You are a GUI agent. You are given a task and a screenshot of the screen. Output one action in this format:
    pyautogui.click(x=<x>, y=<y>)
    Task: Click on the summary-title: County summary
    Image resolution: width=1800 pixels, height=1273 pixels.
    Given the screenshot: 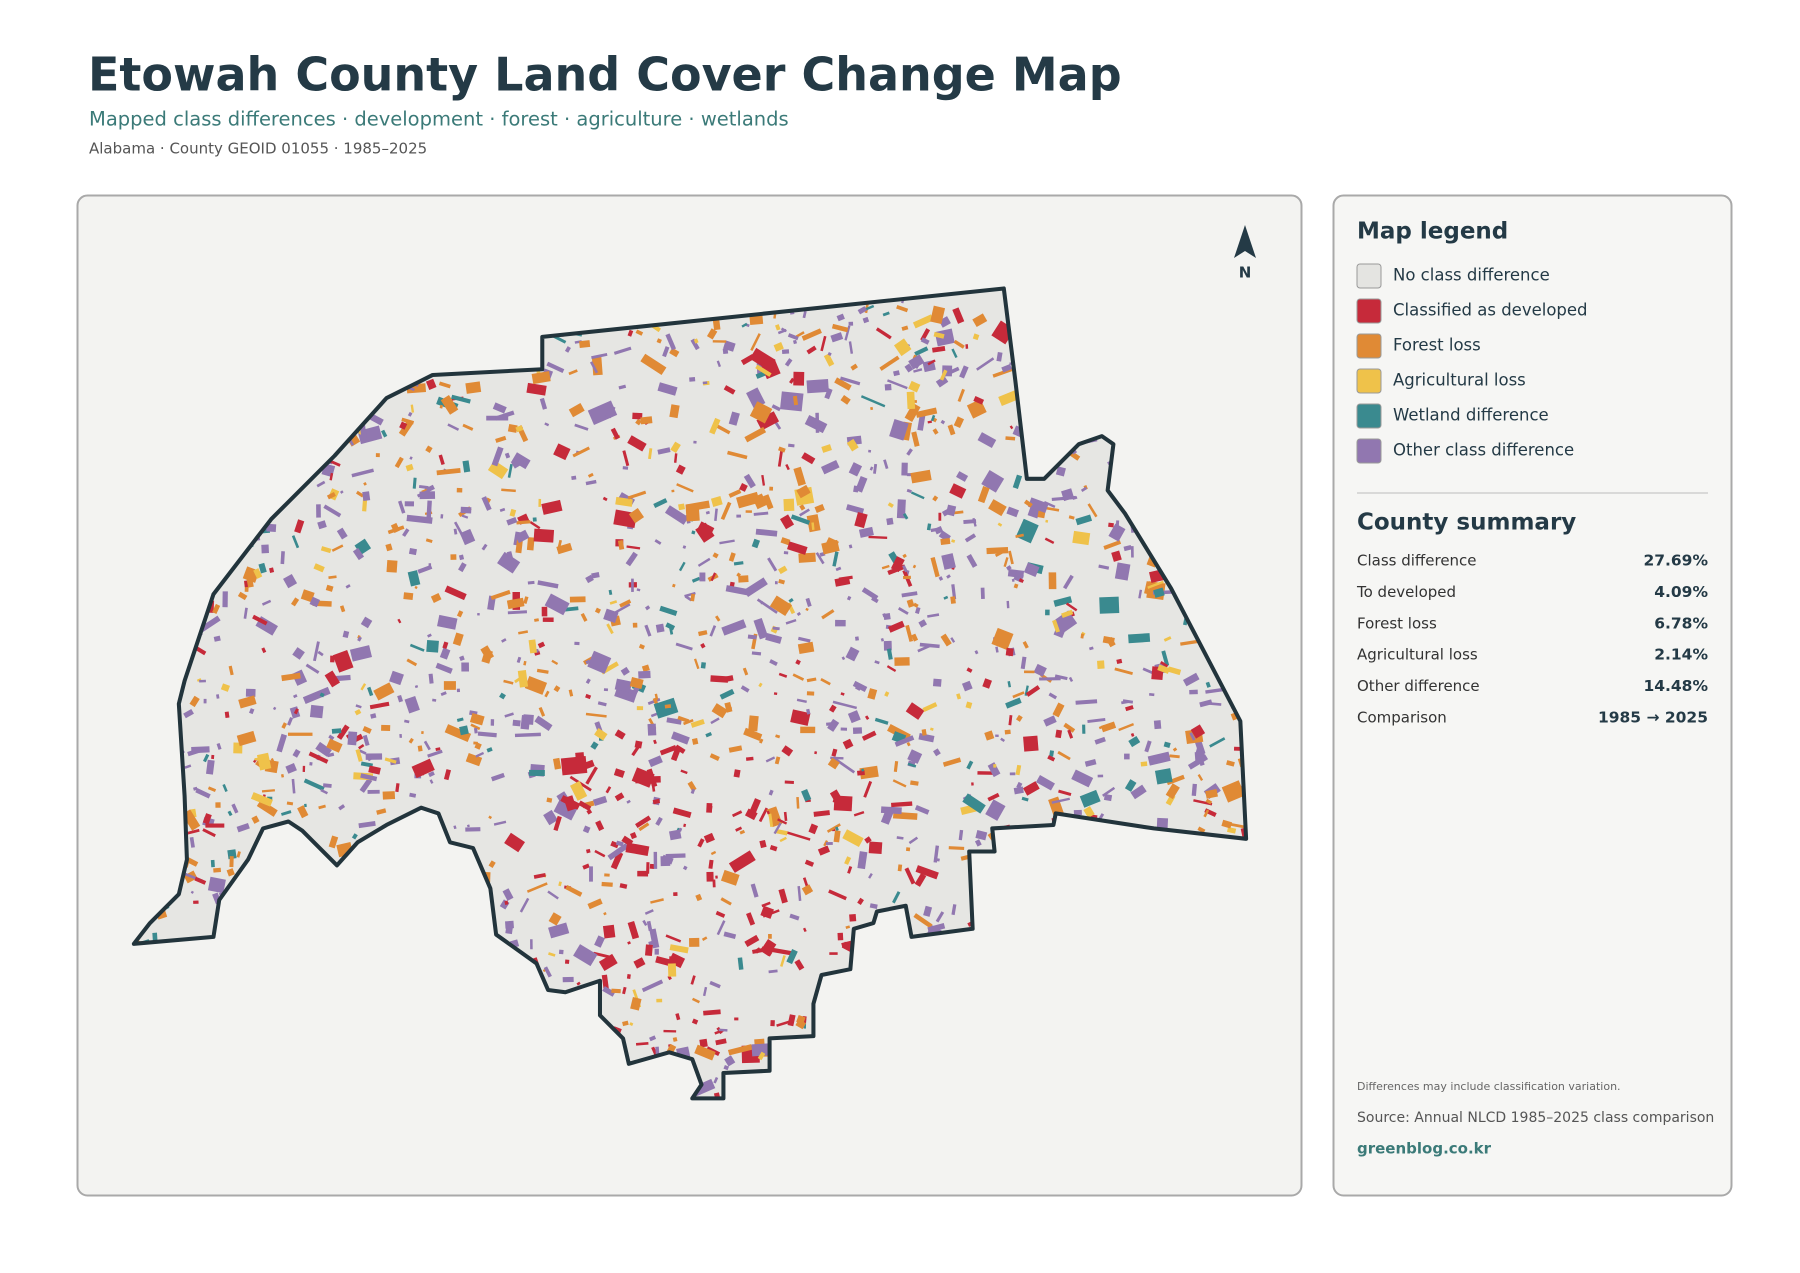 What is the action you would take?
    pyautogui.click(x=1466, y=523)
    